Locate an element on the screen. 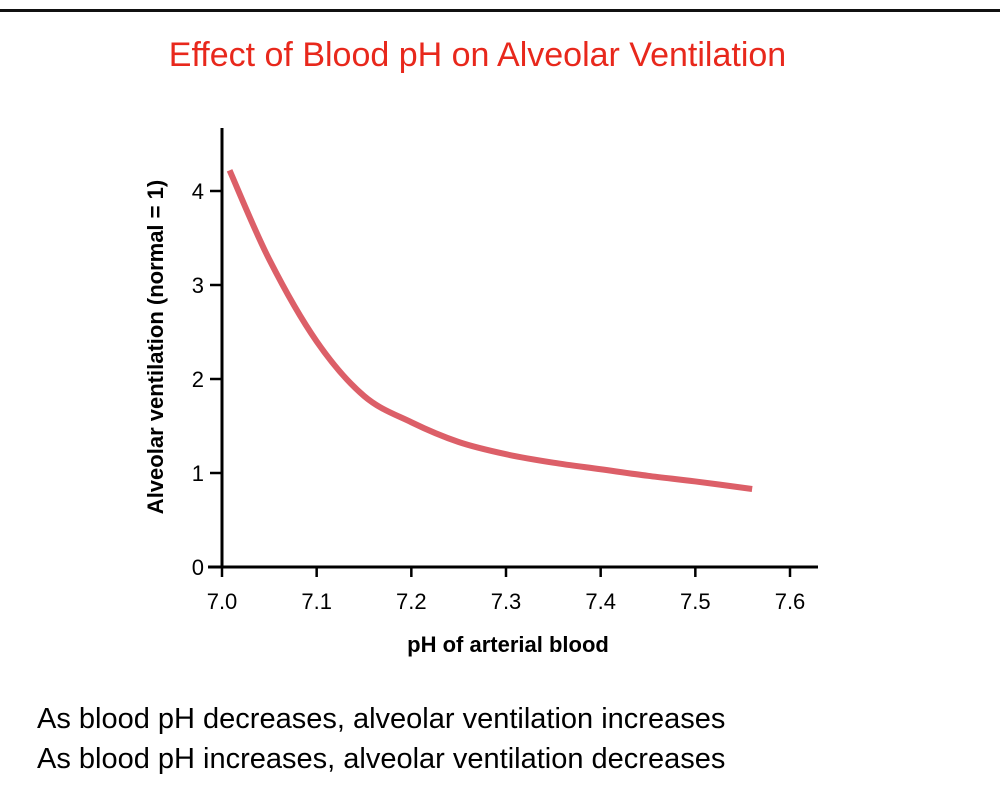  x-tick-label: 7.6 is located at coordinates (790, 601).